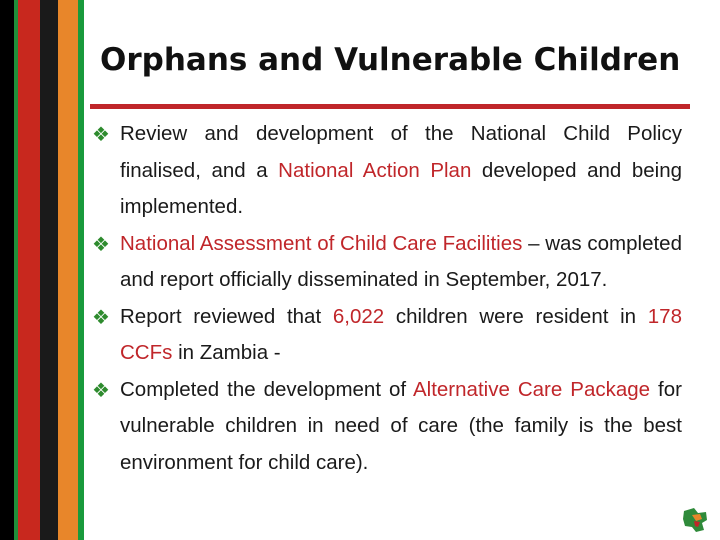 The image size is (720, 540). I want to click on item-text: in Zambia -, so click(226, 352).